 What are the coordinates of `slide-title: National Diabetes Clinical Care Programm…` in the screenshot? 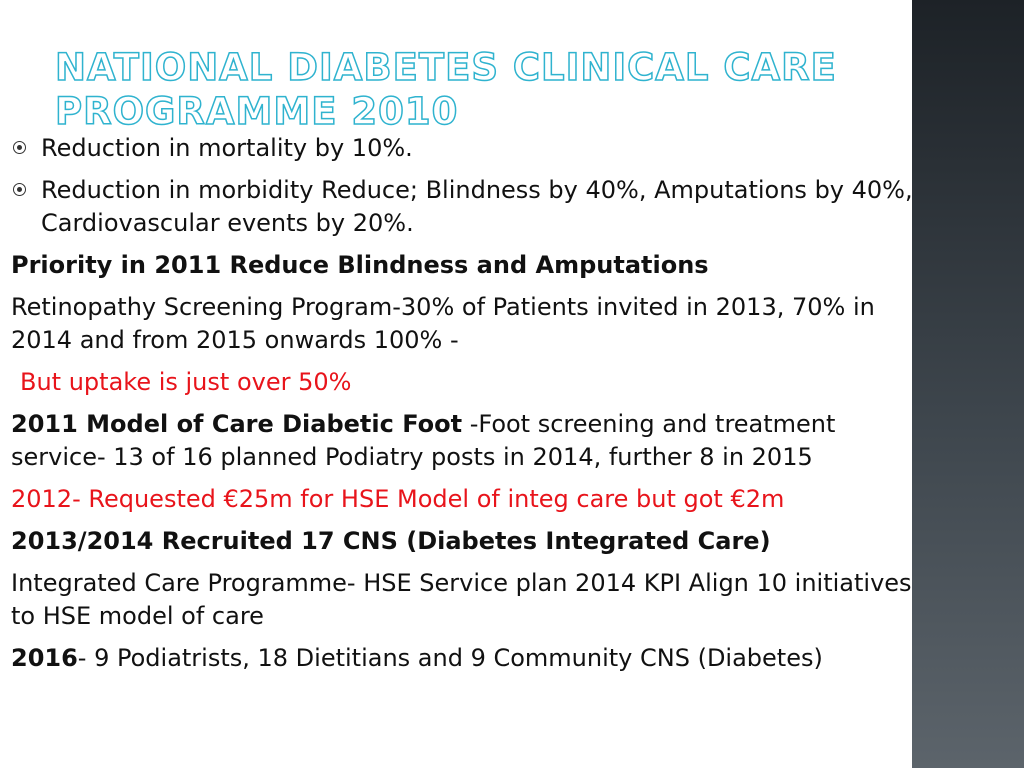 It's located at (454, 89).